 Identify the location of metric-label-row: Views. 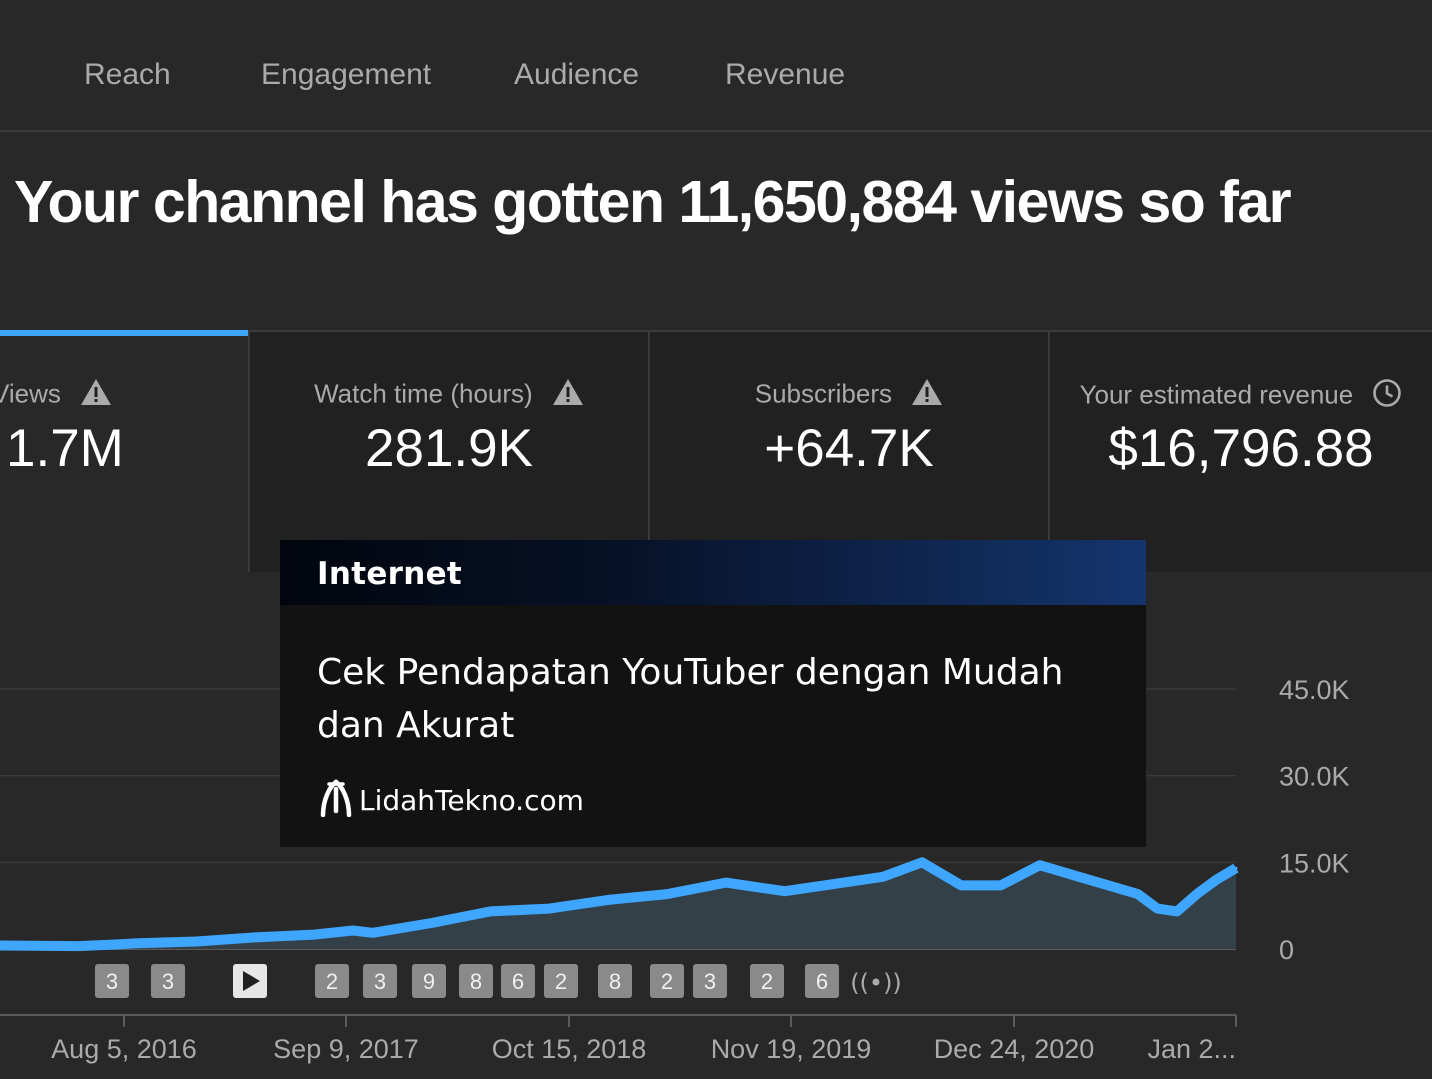
(124, 395).